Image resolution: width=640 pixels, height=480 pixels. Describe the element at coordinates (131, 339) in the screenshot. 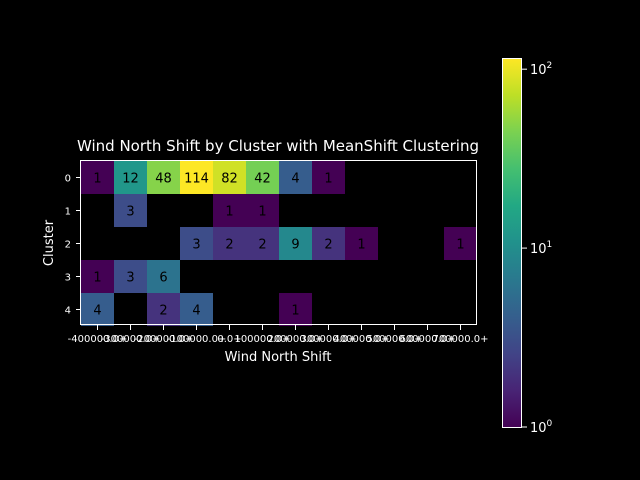

I see `x-tick-label: -300000.0+` at that location.